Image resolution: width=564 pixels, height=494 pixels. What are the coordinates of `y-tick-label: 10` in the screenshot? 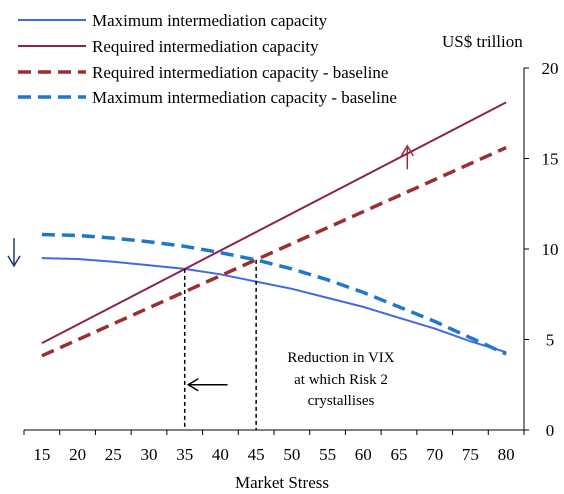 It's located at (550, 249).